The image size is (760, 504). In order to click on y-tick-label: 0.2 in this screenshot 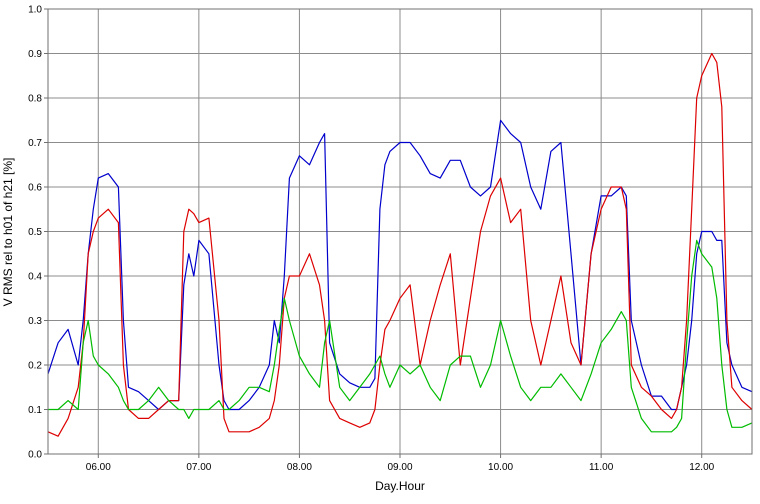, I will do `click(35, 366)`.